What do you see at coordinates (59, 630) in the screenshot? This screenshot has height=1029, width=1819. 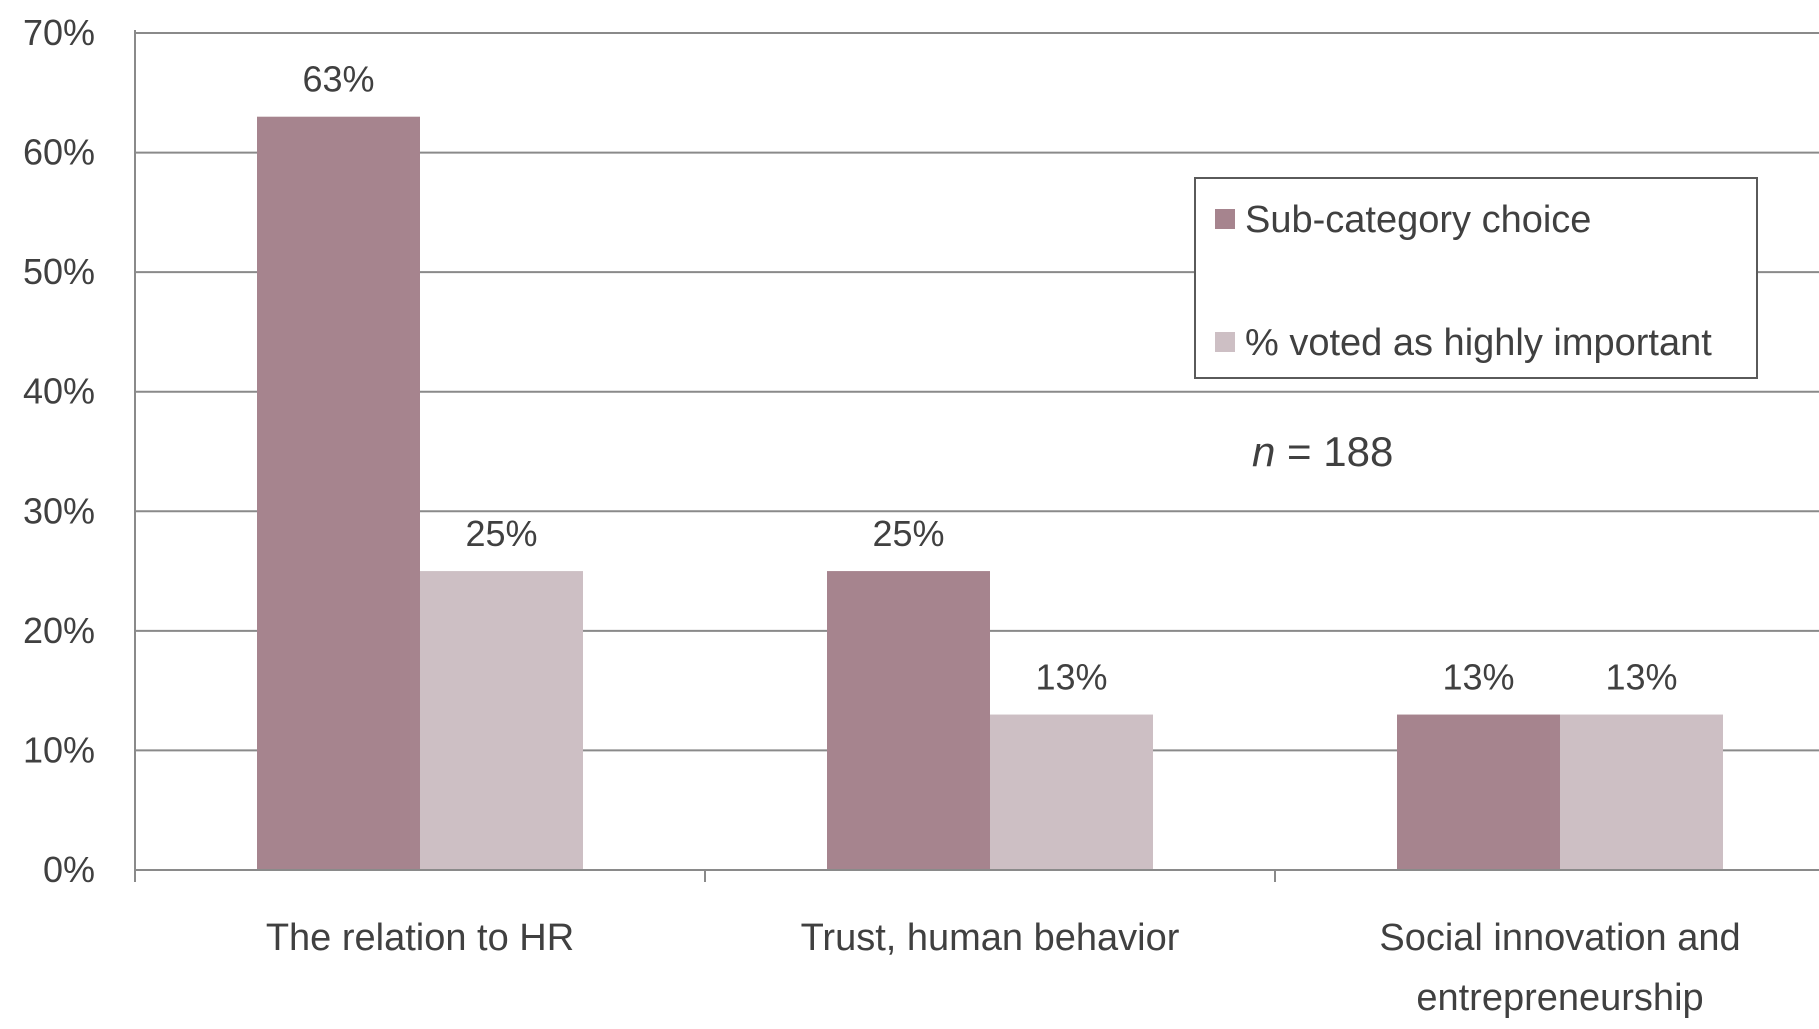 I see `y-tick-label: 20%` at bounding box center [59, 630].